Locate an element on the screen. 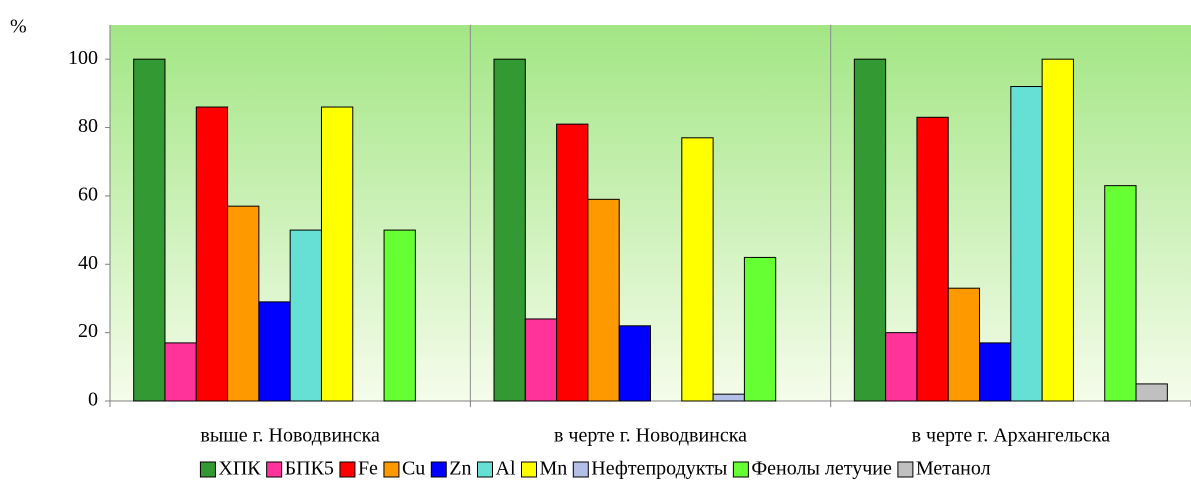 The height and width of the screenshot is (495, 1191). y-tick-label: 60 is located at coordinates (88, 195).